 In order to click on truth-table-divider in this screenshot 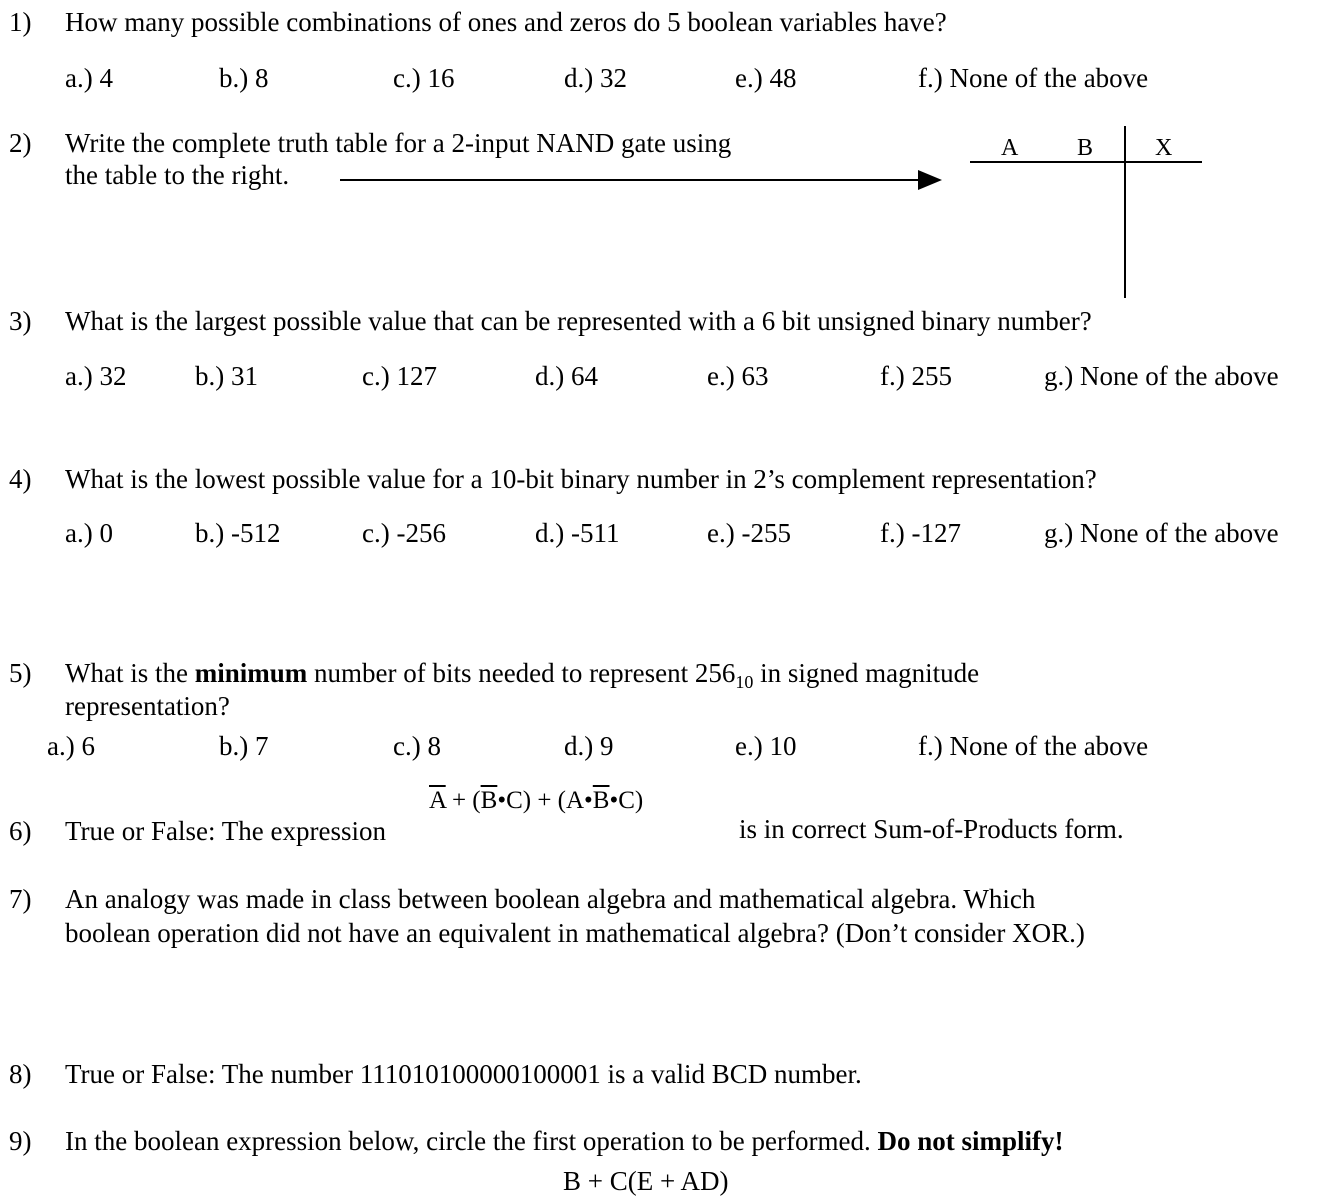, I will do `click(1125, 212)`.